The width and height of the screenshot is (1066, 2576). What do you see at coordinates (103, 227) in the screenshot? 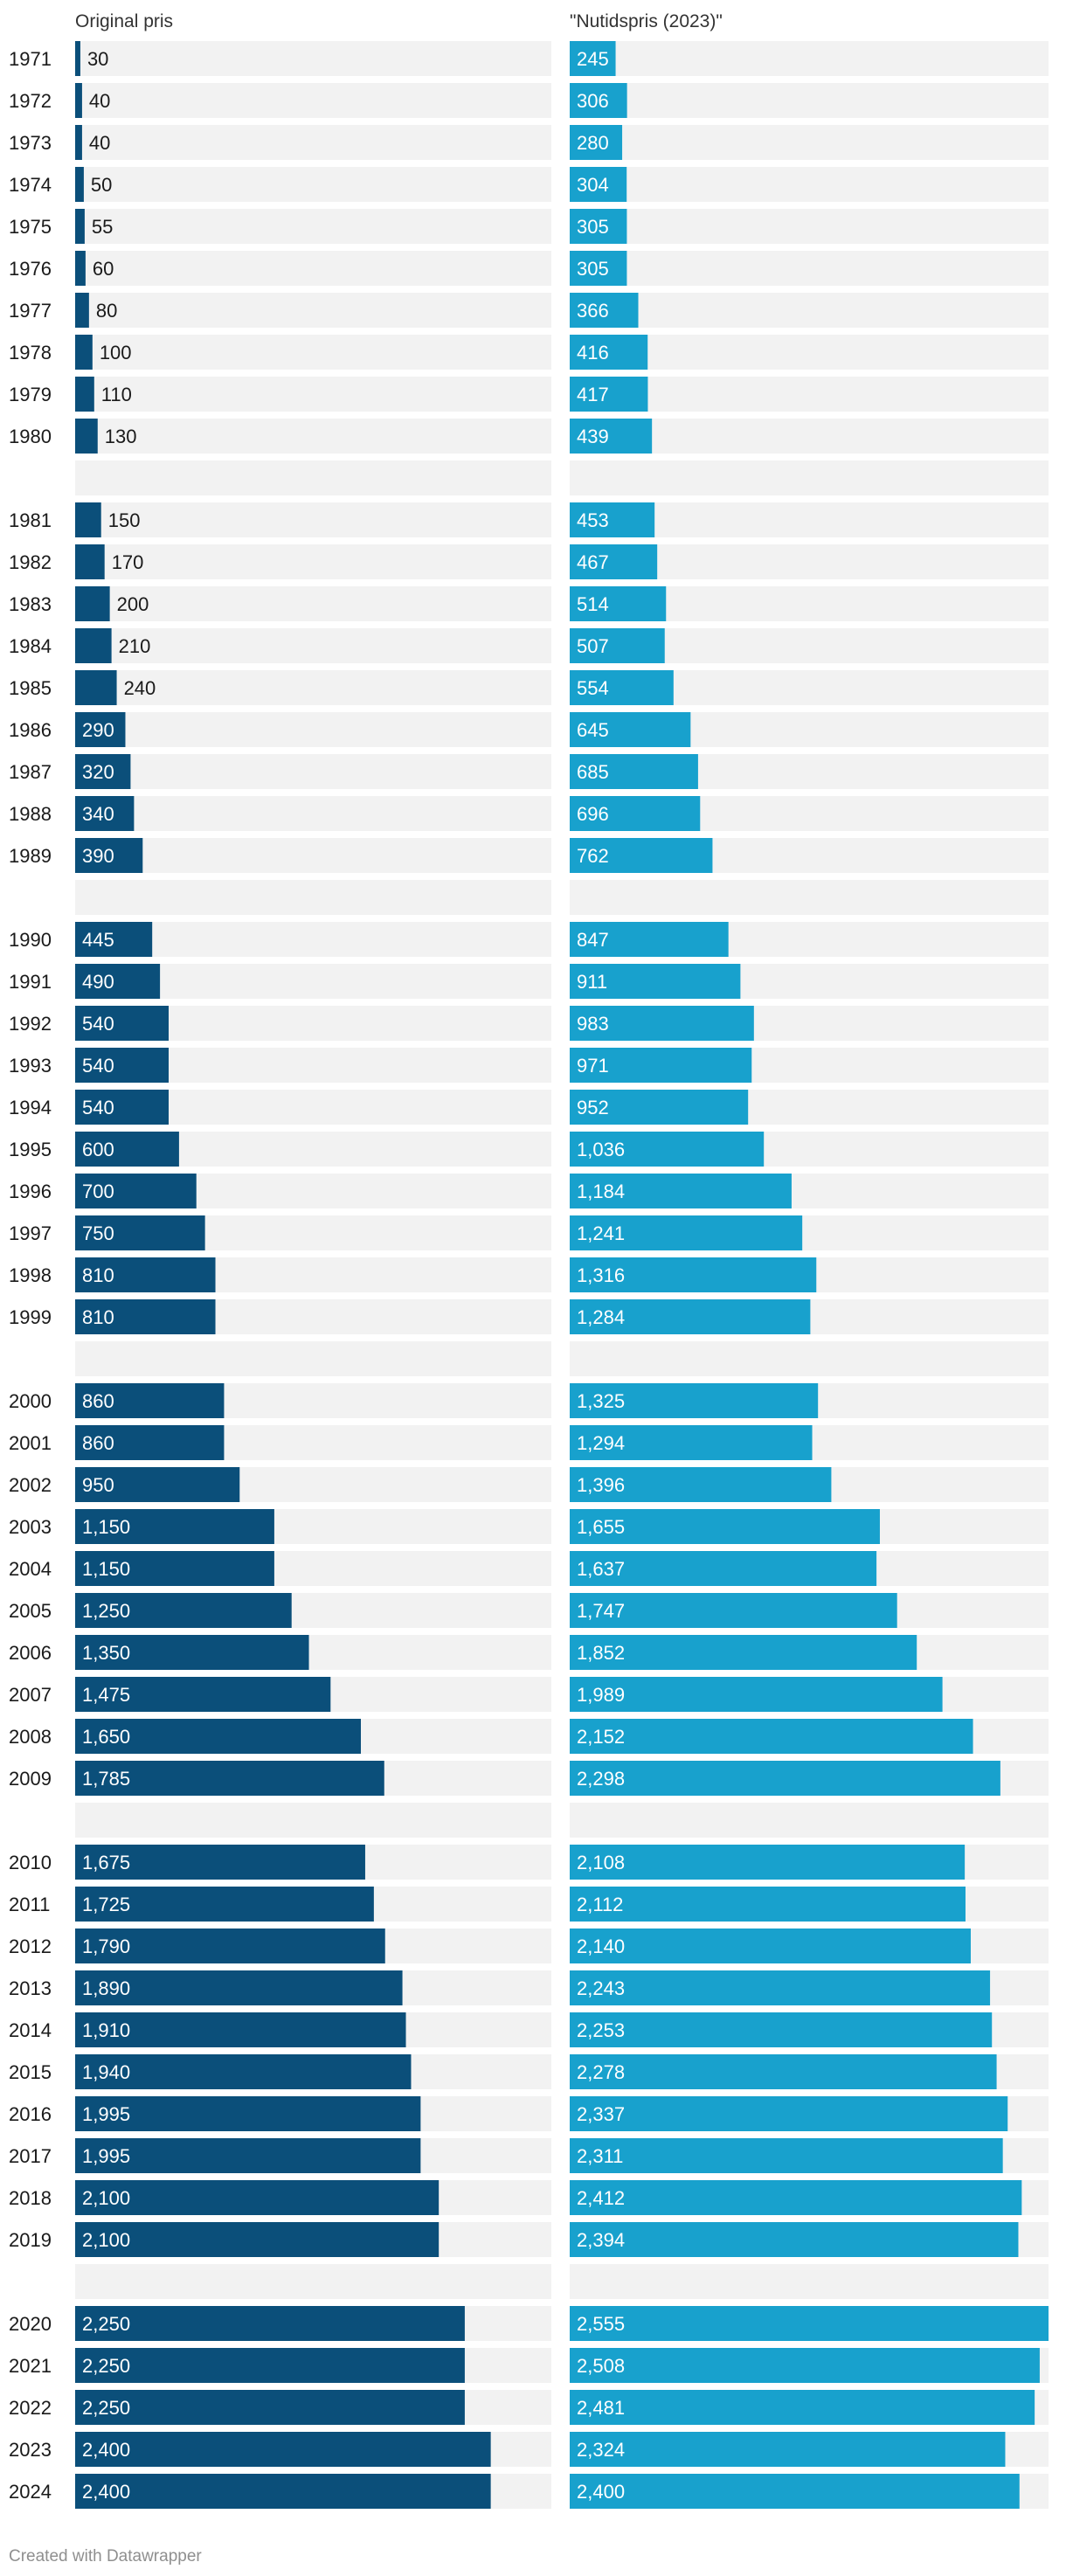
I see `bar-value-label: 55` at bounding box center [103, 227].